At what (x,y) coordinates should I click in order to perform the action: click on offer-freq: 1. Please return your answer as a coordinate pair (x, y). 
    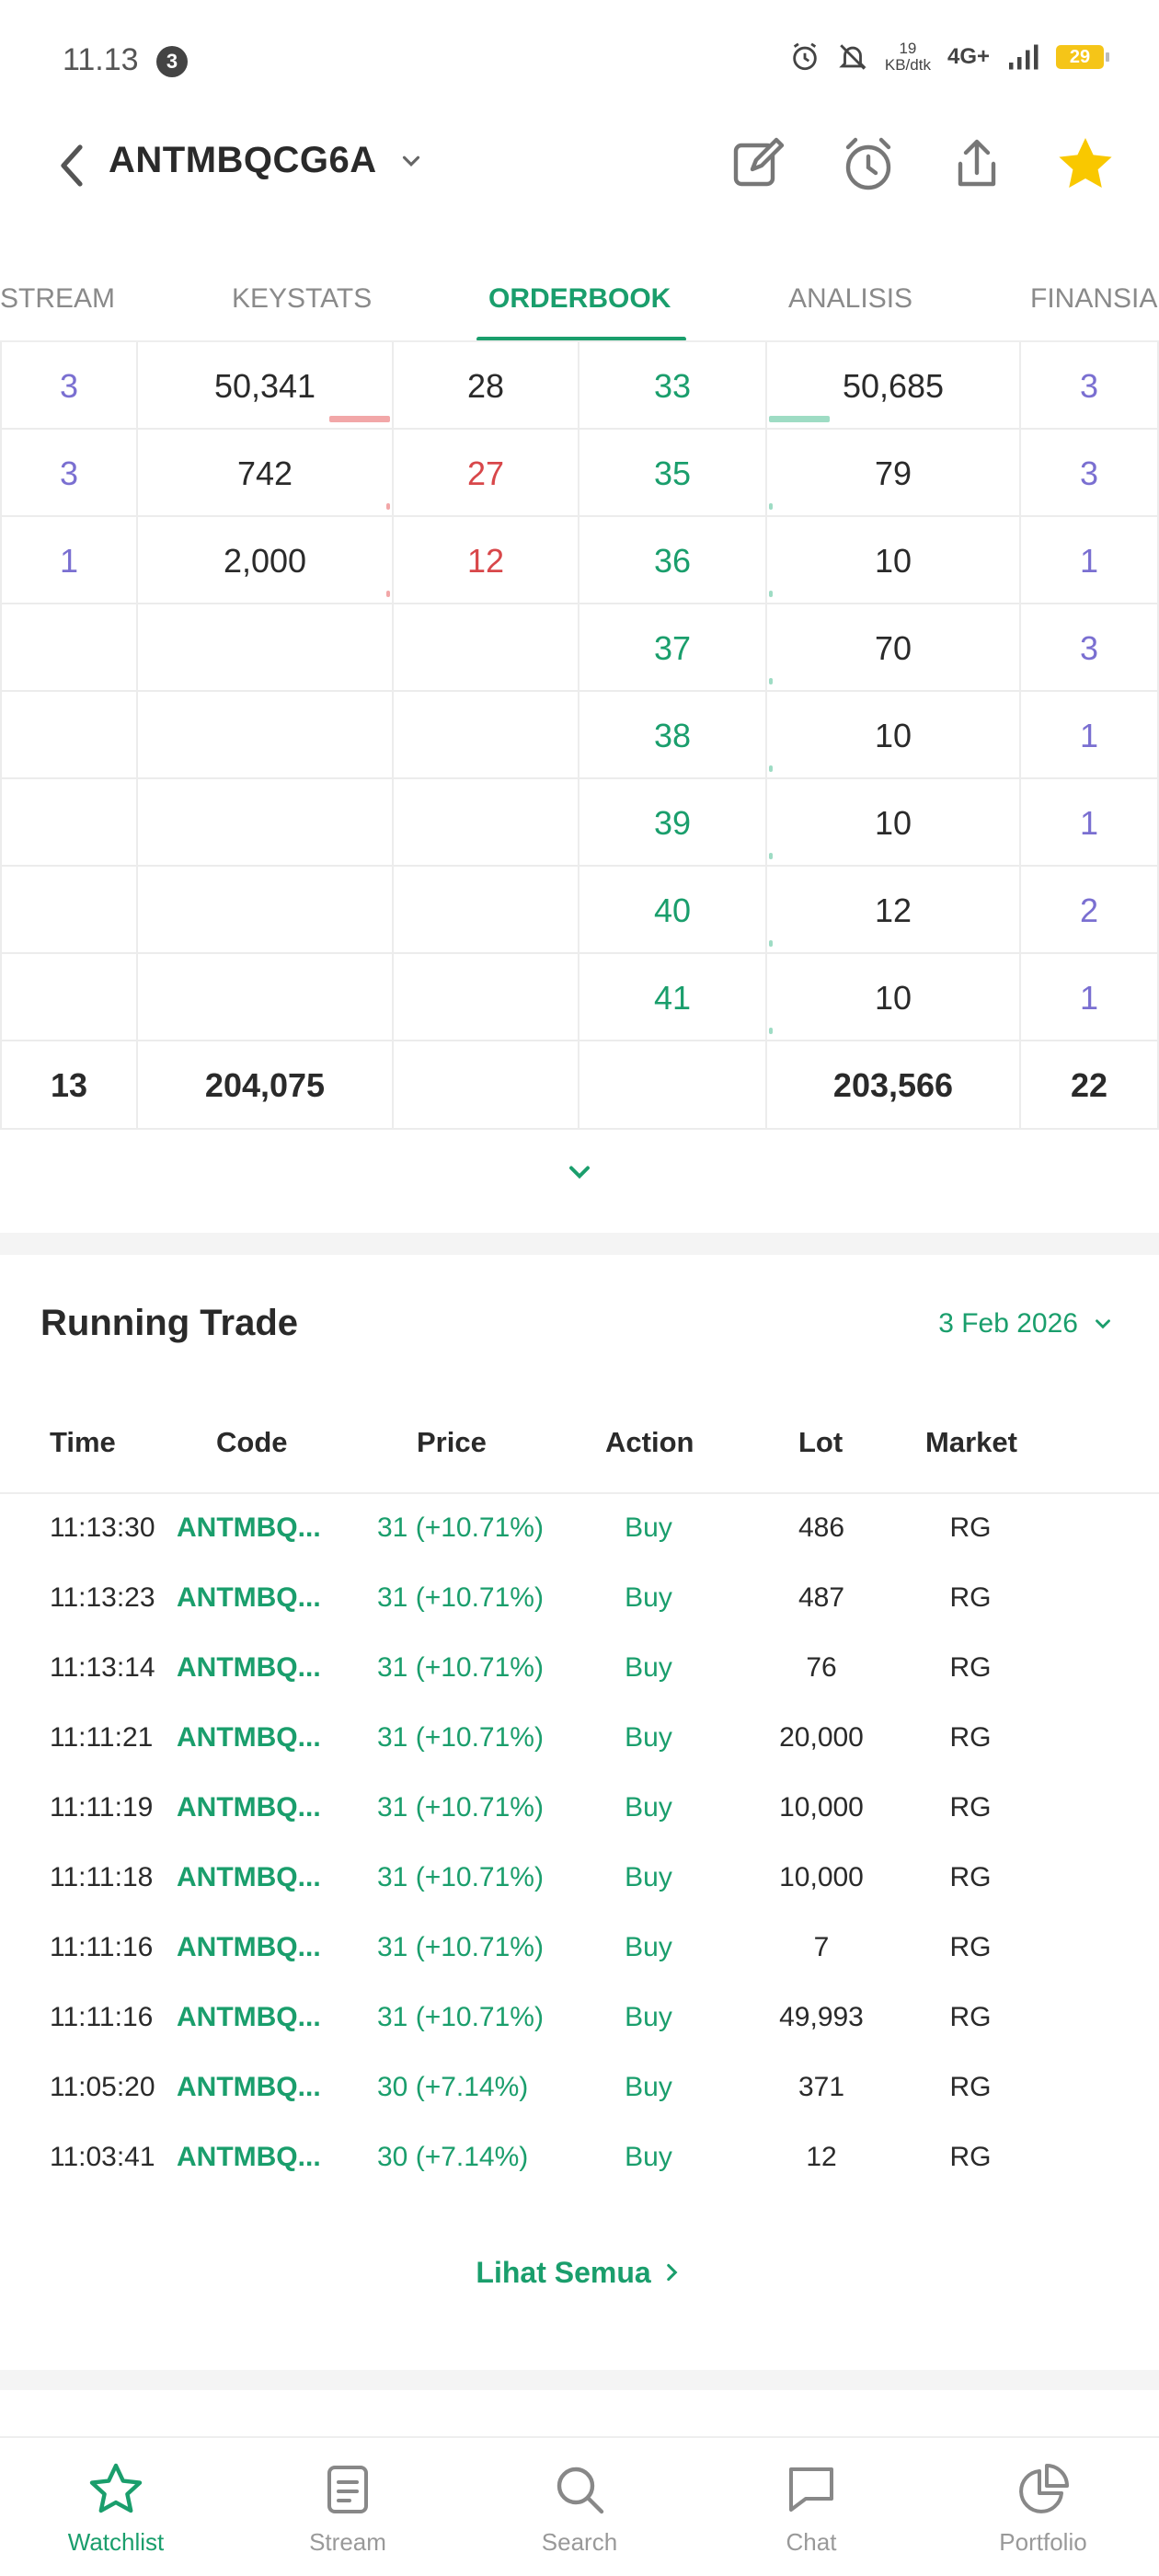
    Looking at the image, I should click on (1090, 735).